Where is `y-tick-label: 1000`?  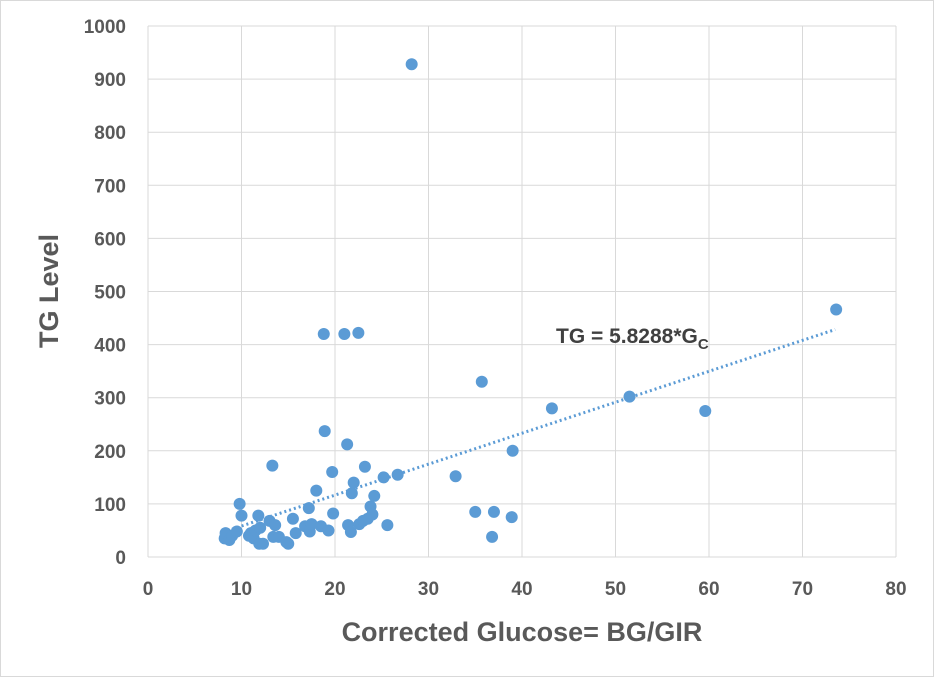 y-tick-label: 1000 is located at coordinates (105, 27).